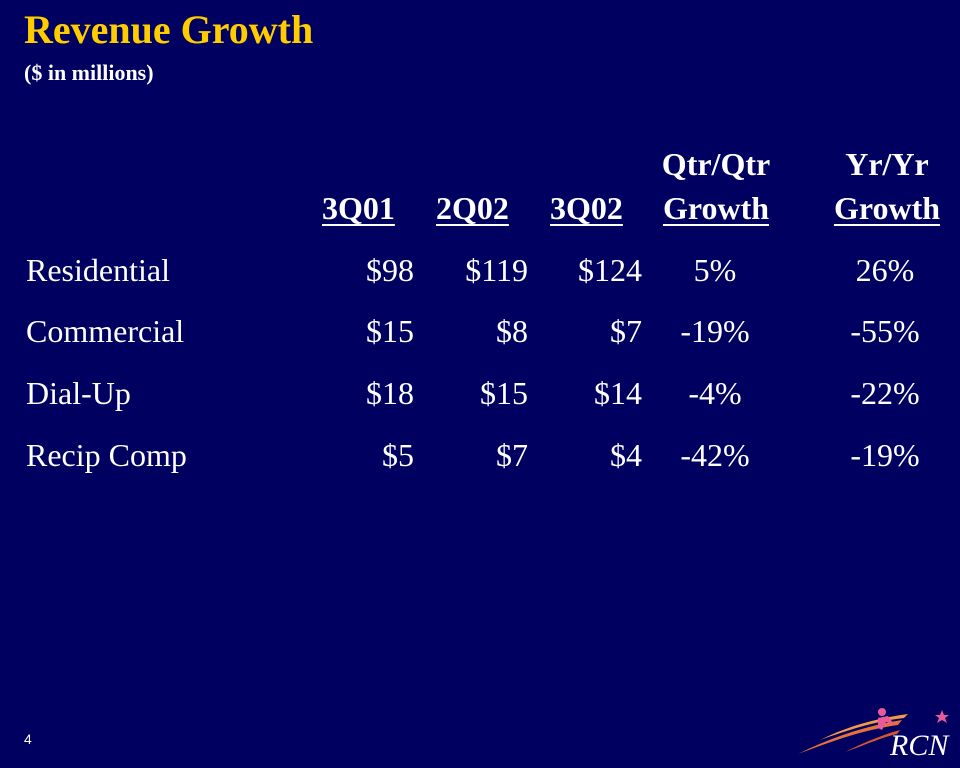 Image resolution: width=960 pixels, height=768 pixels. What do you see at coordinates (885, 270) in the screenshot?
I see `cell-yoy: 26%` at bounding box center [885, 270].